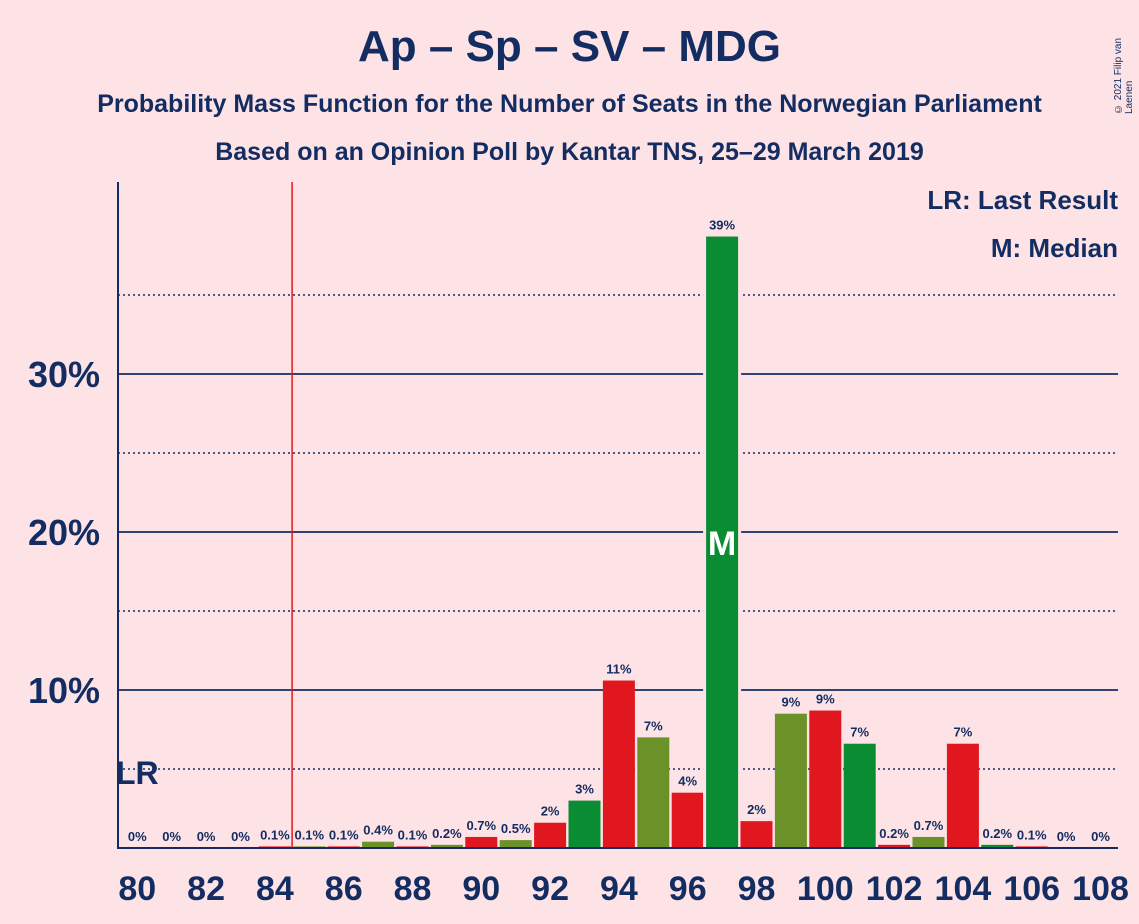 This screenshot has width=1139, height=924. I want to click on legend-last-result: LR: Last Result, so click(1022, 200).